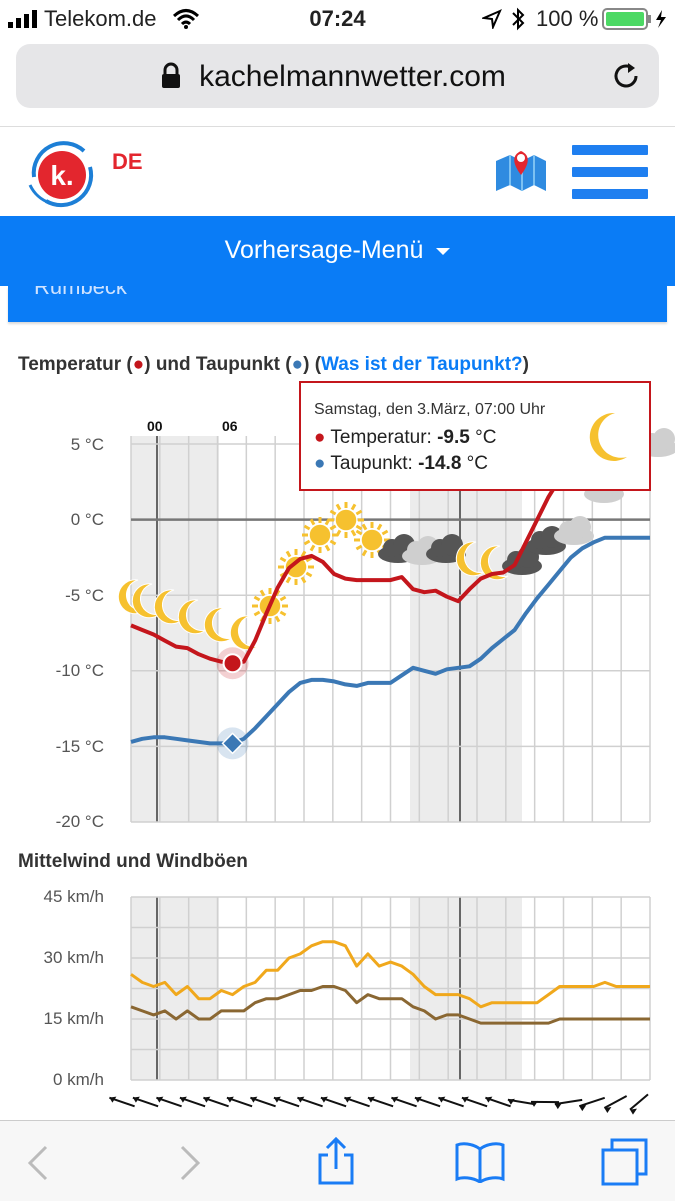 This screenshot has width=675, height=1201. I want to click on tabs-icon, so click(625, 1162).